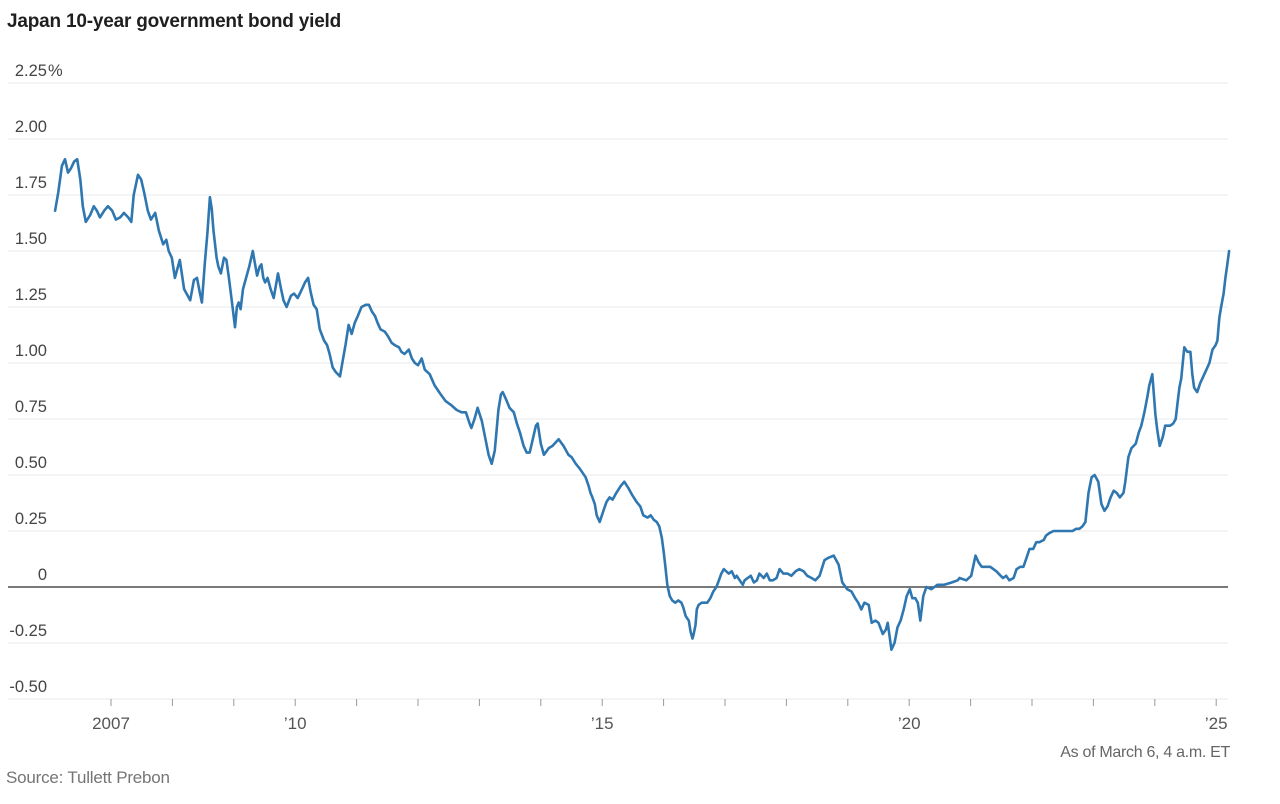 This screenshot has height=804, width=1280. I want to click on y-axis-label: 0.75, so click(31, 407).